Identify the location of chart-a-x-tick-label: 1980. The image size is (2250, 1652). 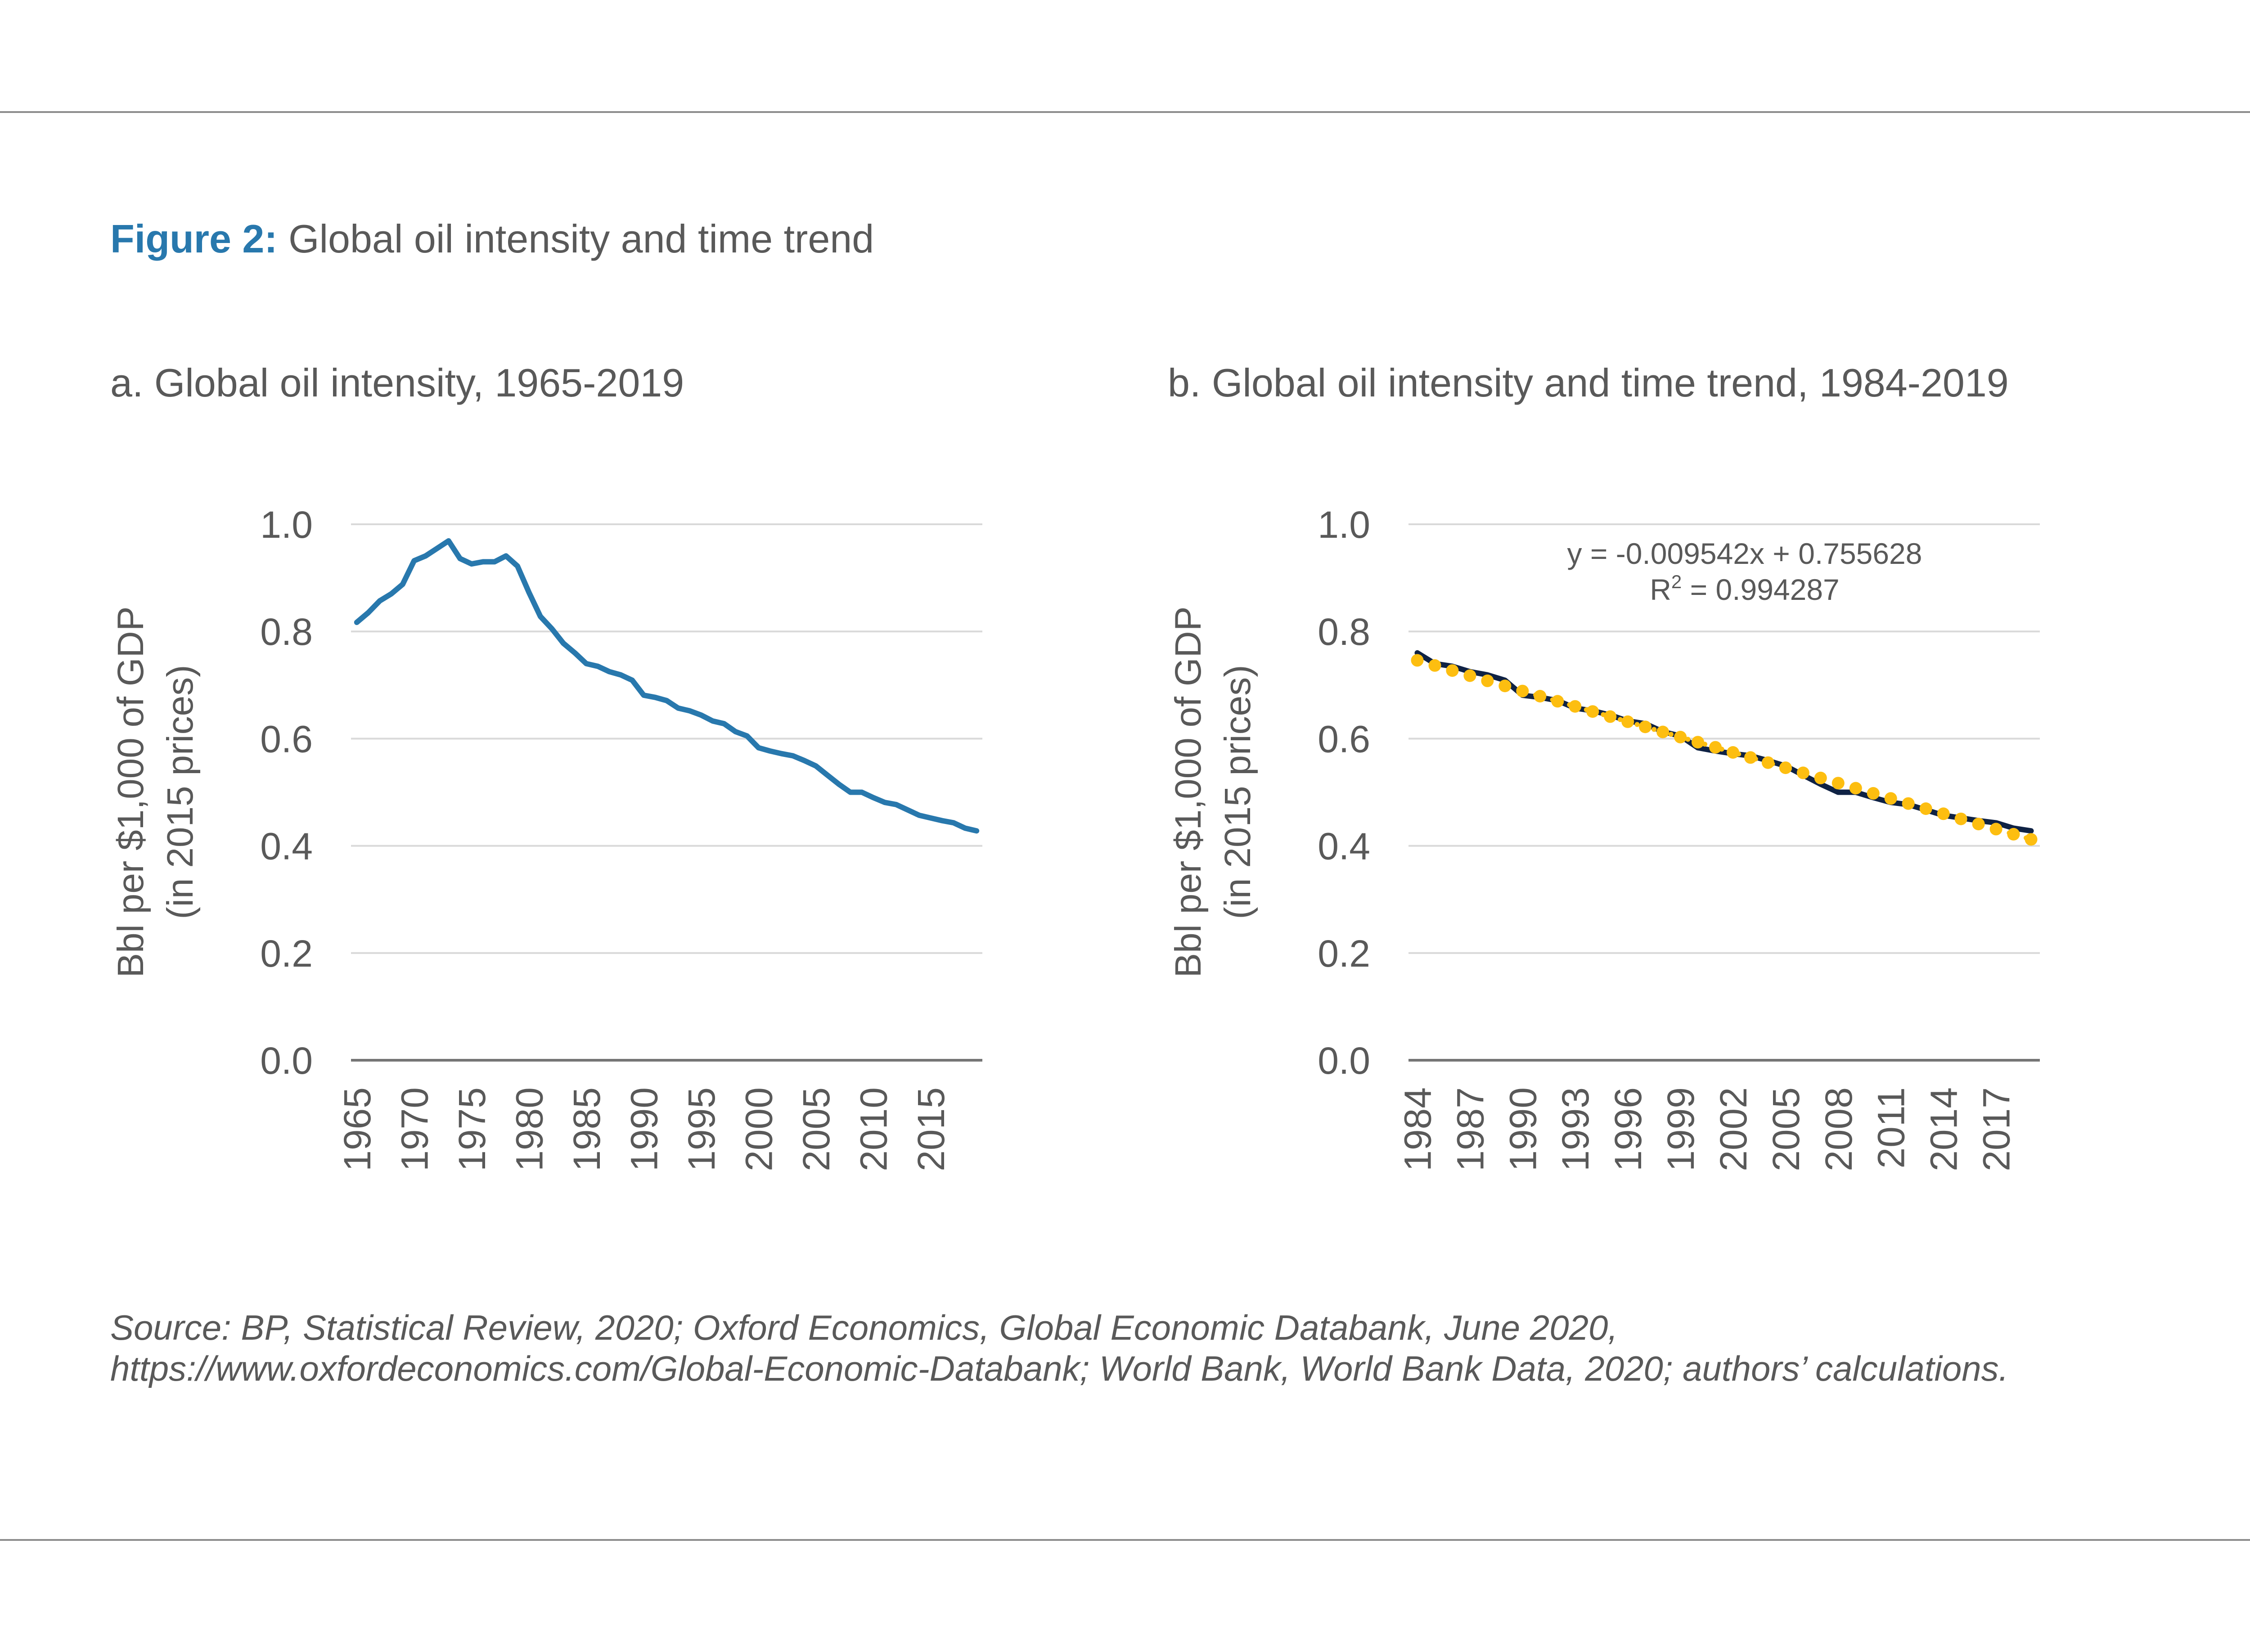
(529, 1129).